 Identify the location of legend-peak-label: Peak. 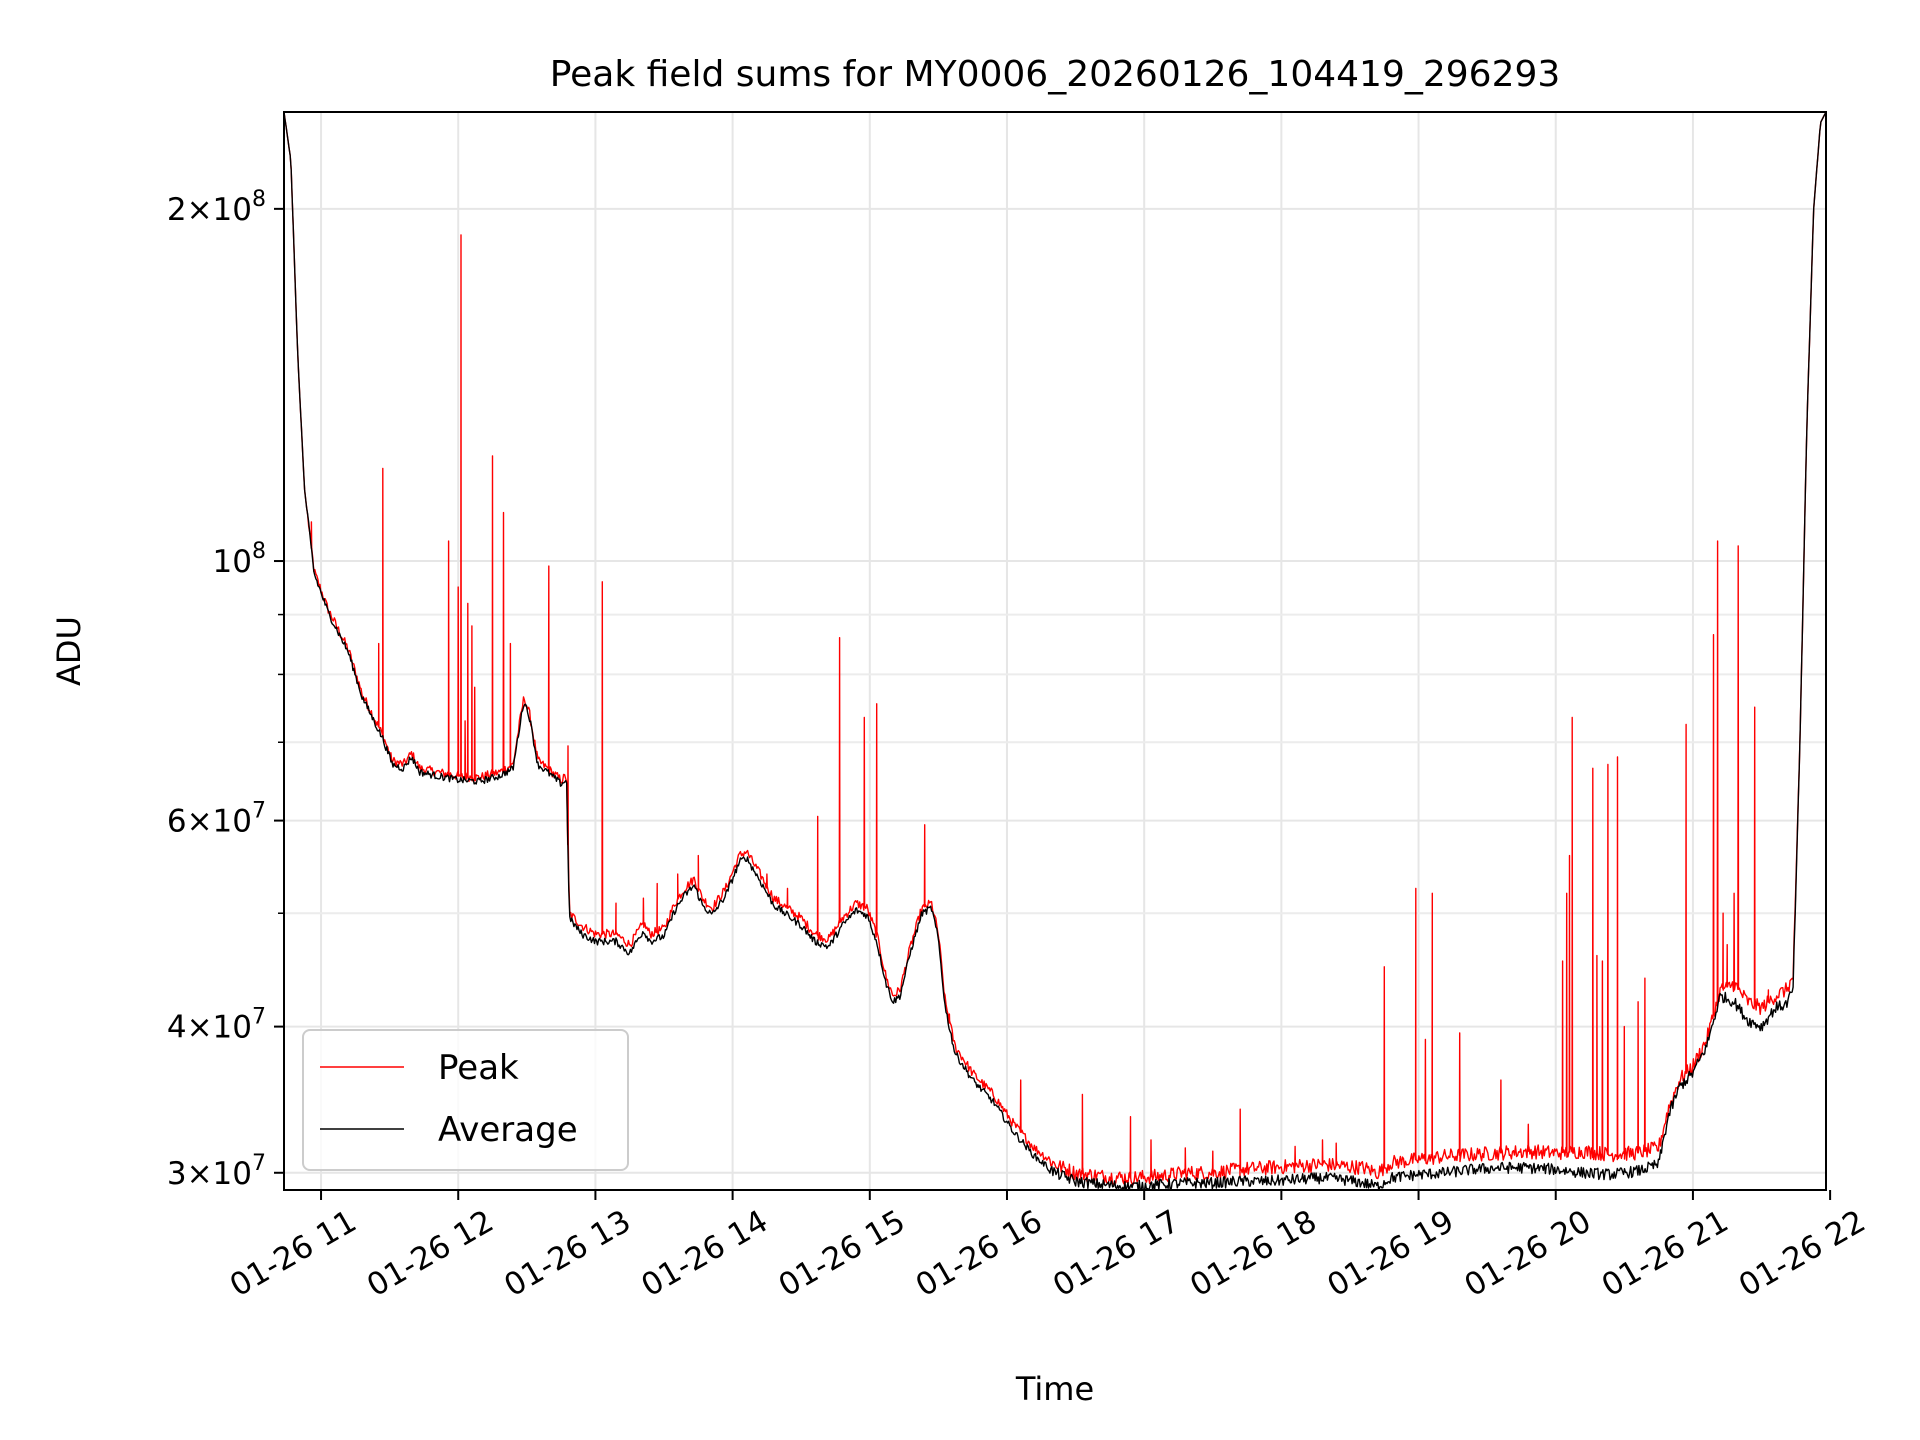
(478, 1068).